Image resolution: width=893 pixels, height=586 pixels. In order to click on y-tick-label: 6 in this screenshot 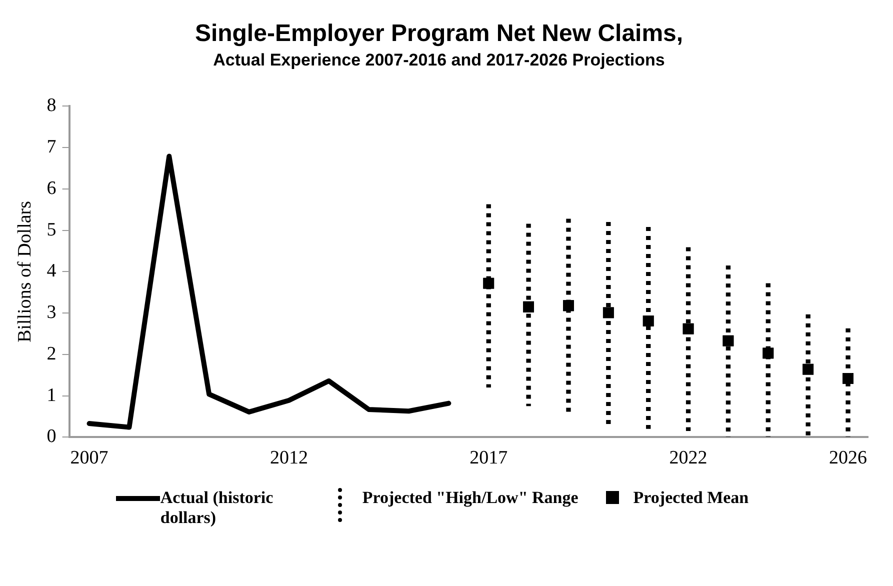, I will do `click(51, 188)`.